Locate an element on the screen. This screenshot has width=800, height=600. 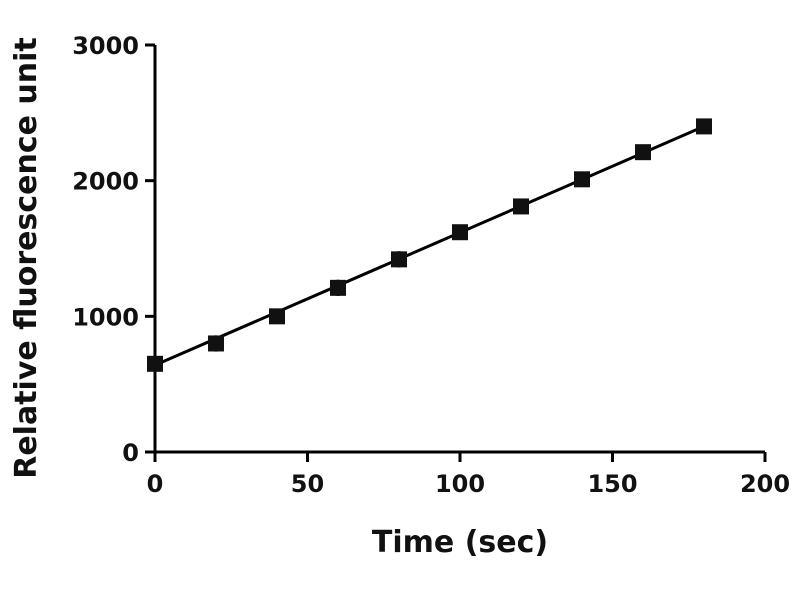
x-tick-label: 150 is located at coordinates (612, 484).